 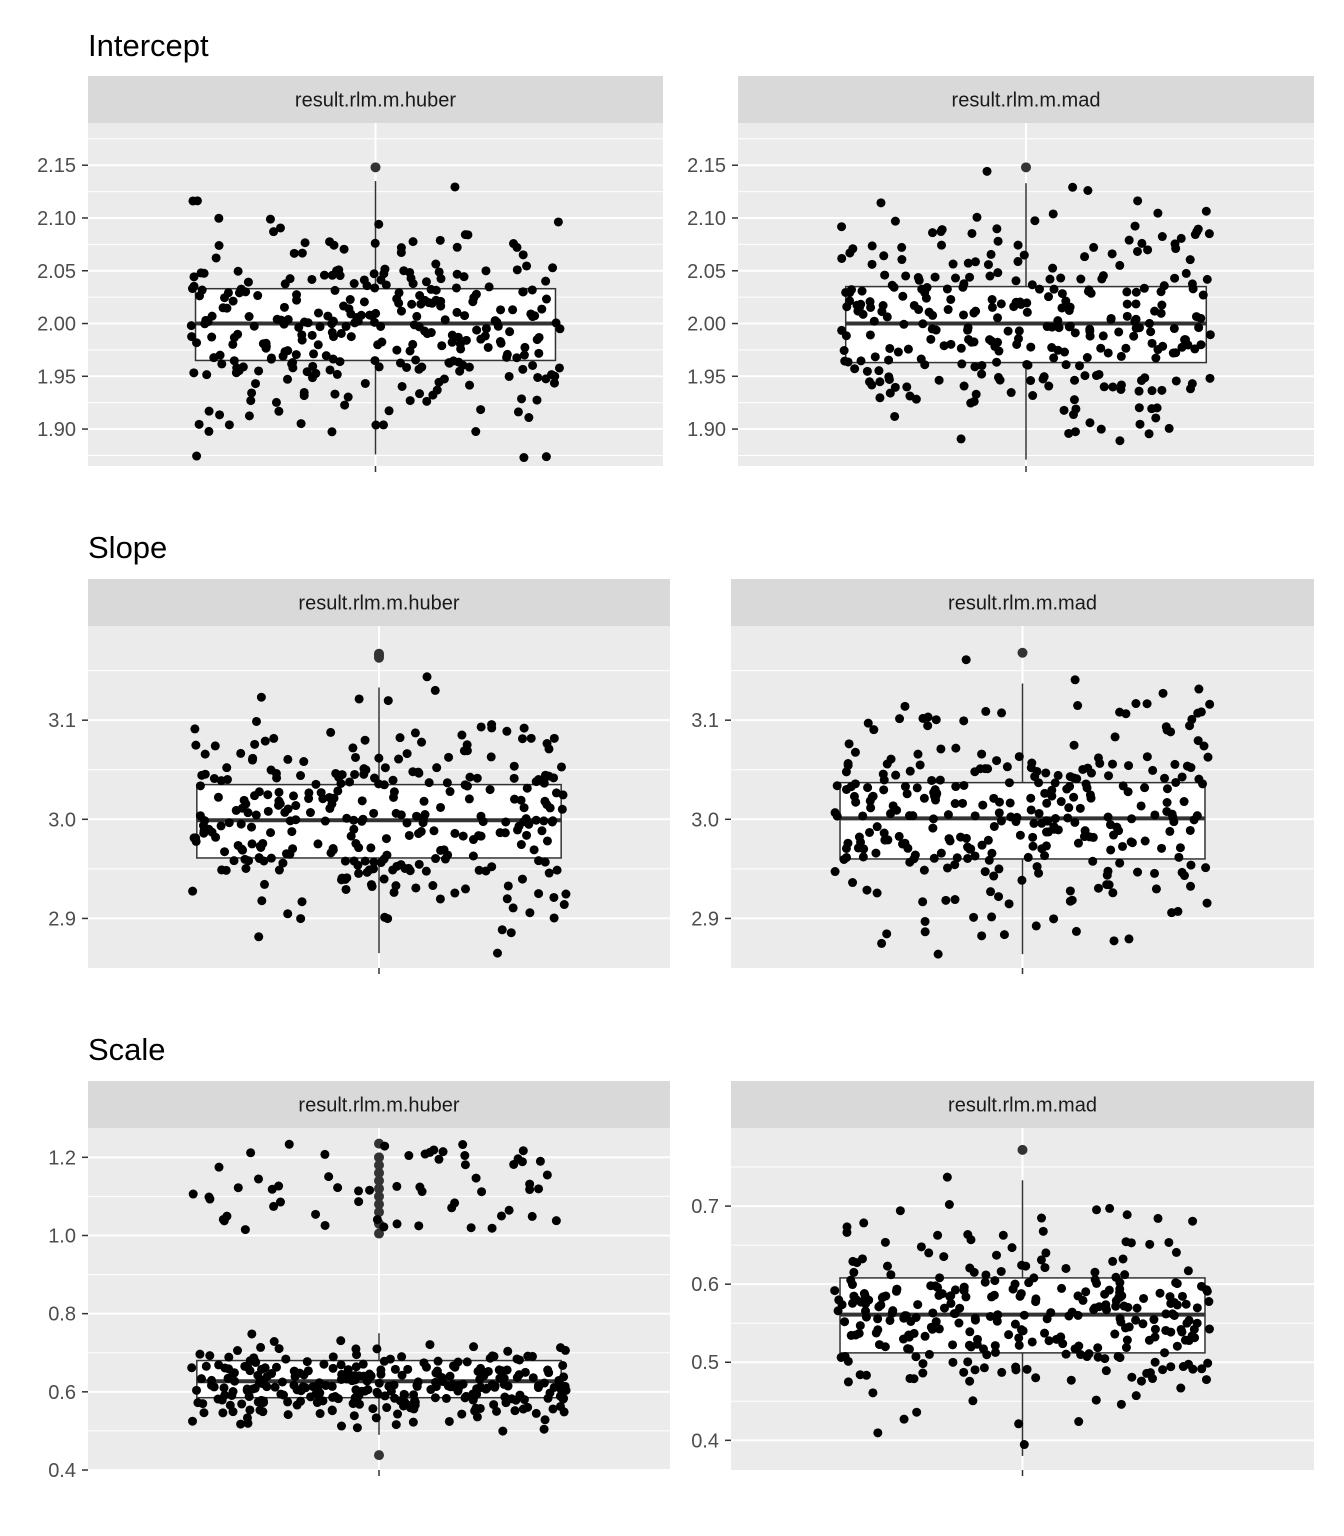 What do you see at coordinates (706, 166) in the screenshot?
I see `y-tick-label: 2.15` at bounding box center [706, 166].